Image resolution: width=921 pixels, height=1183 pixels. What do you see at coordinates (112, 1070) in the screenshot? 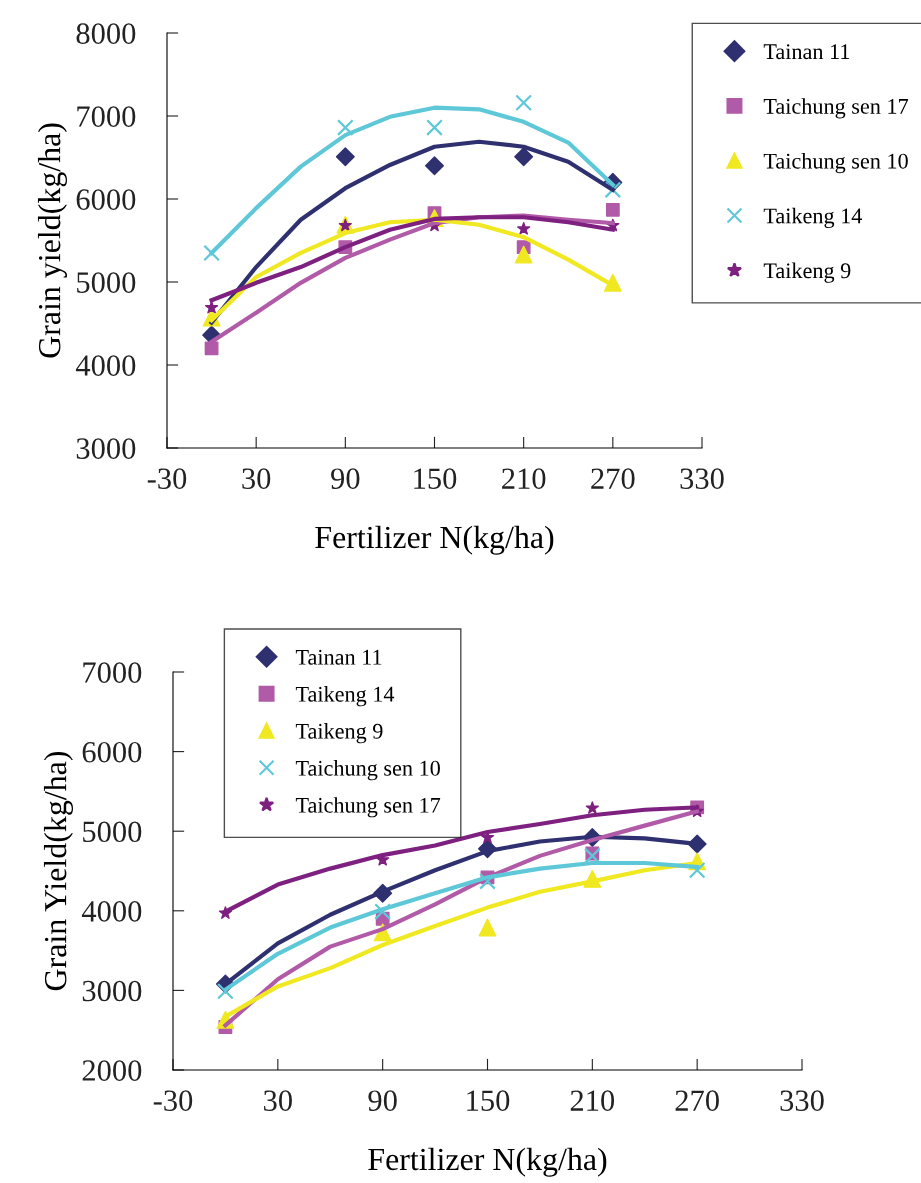
I see `y-tick-label: 2000` at bounding box center [112, 1070].